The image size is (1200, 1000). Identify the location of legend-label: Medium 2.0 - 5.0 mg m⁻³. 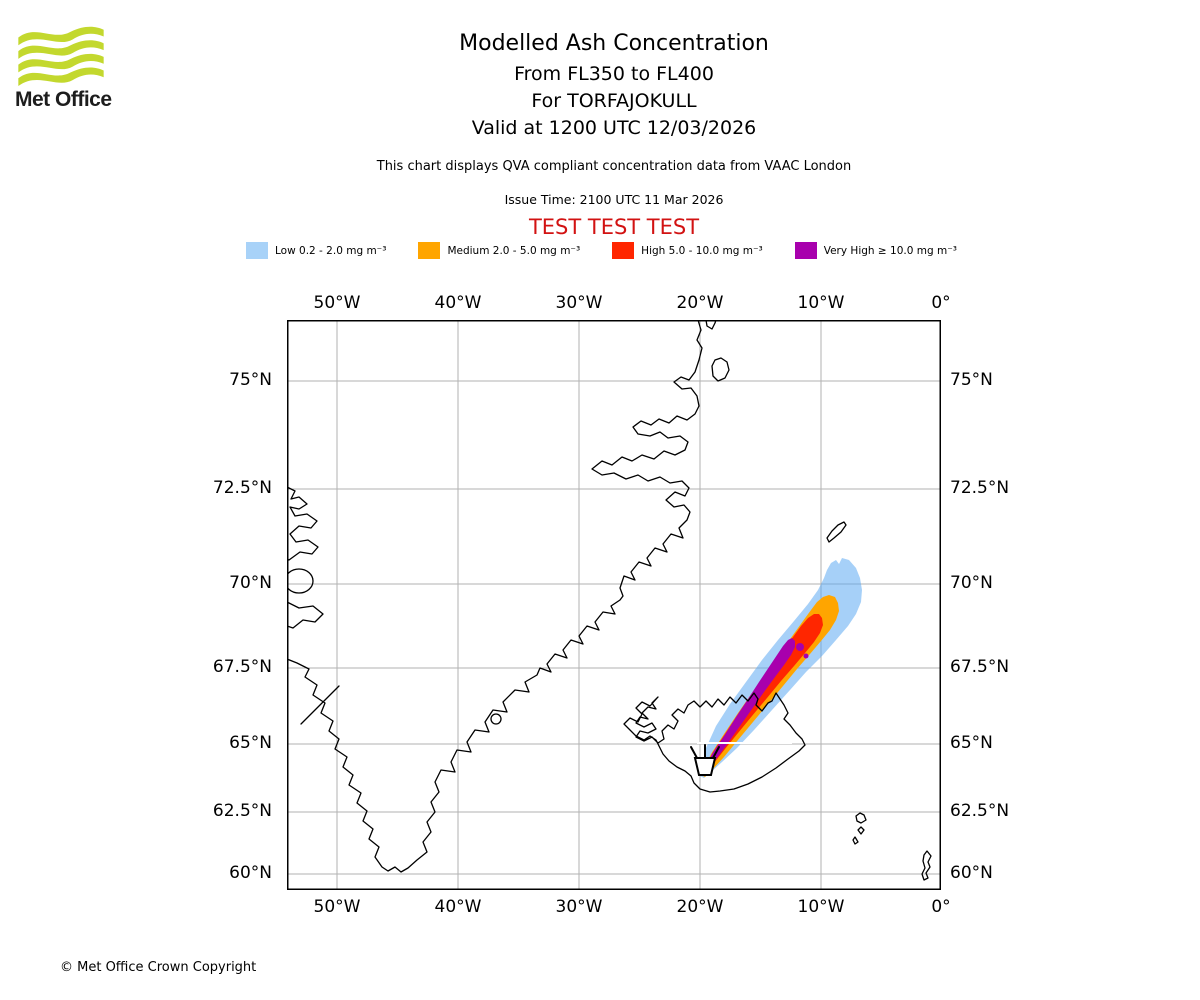
(514, 250).